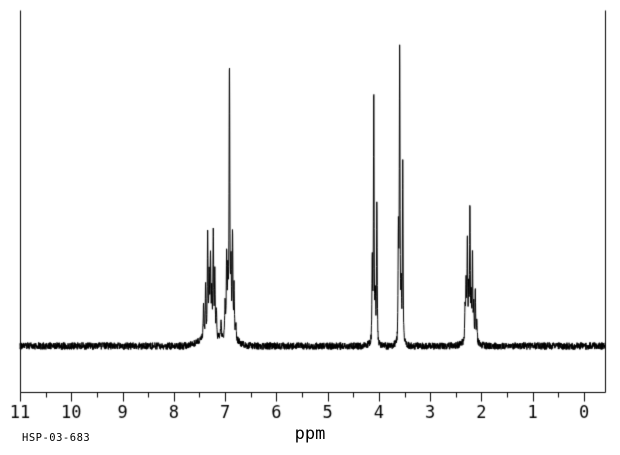 Image resolution: width=620 pixels, height=455 pixels. What do you see at coordinates (56, 438) in the screenshot?
I see `spectrum-id-label: HSP-03-683` at bounding box center [56, 438].